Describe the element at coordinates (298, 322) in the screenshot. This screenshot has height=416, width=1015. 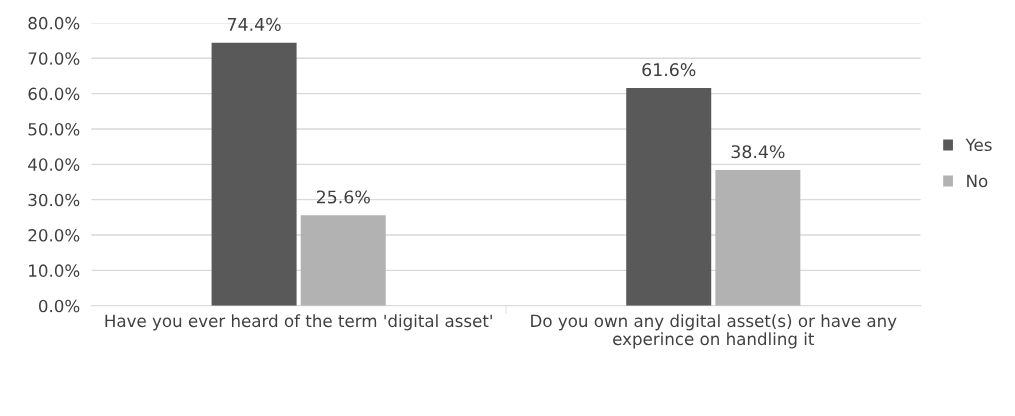
I see `x-tick-label: Have you ever heard of the term 'digital asset'` at that location.